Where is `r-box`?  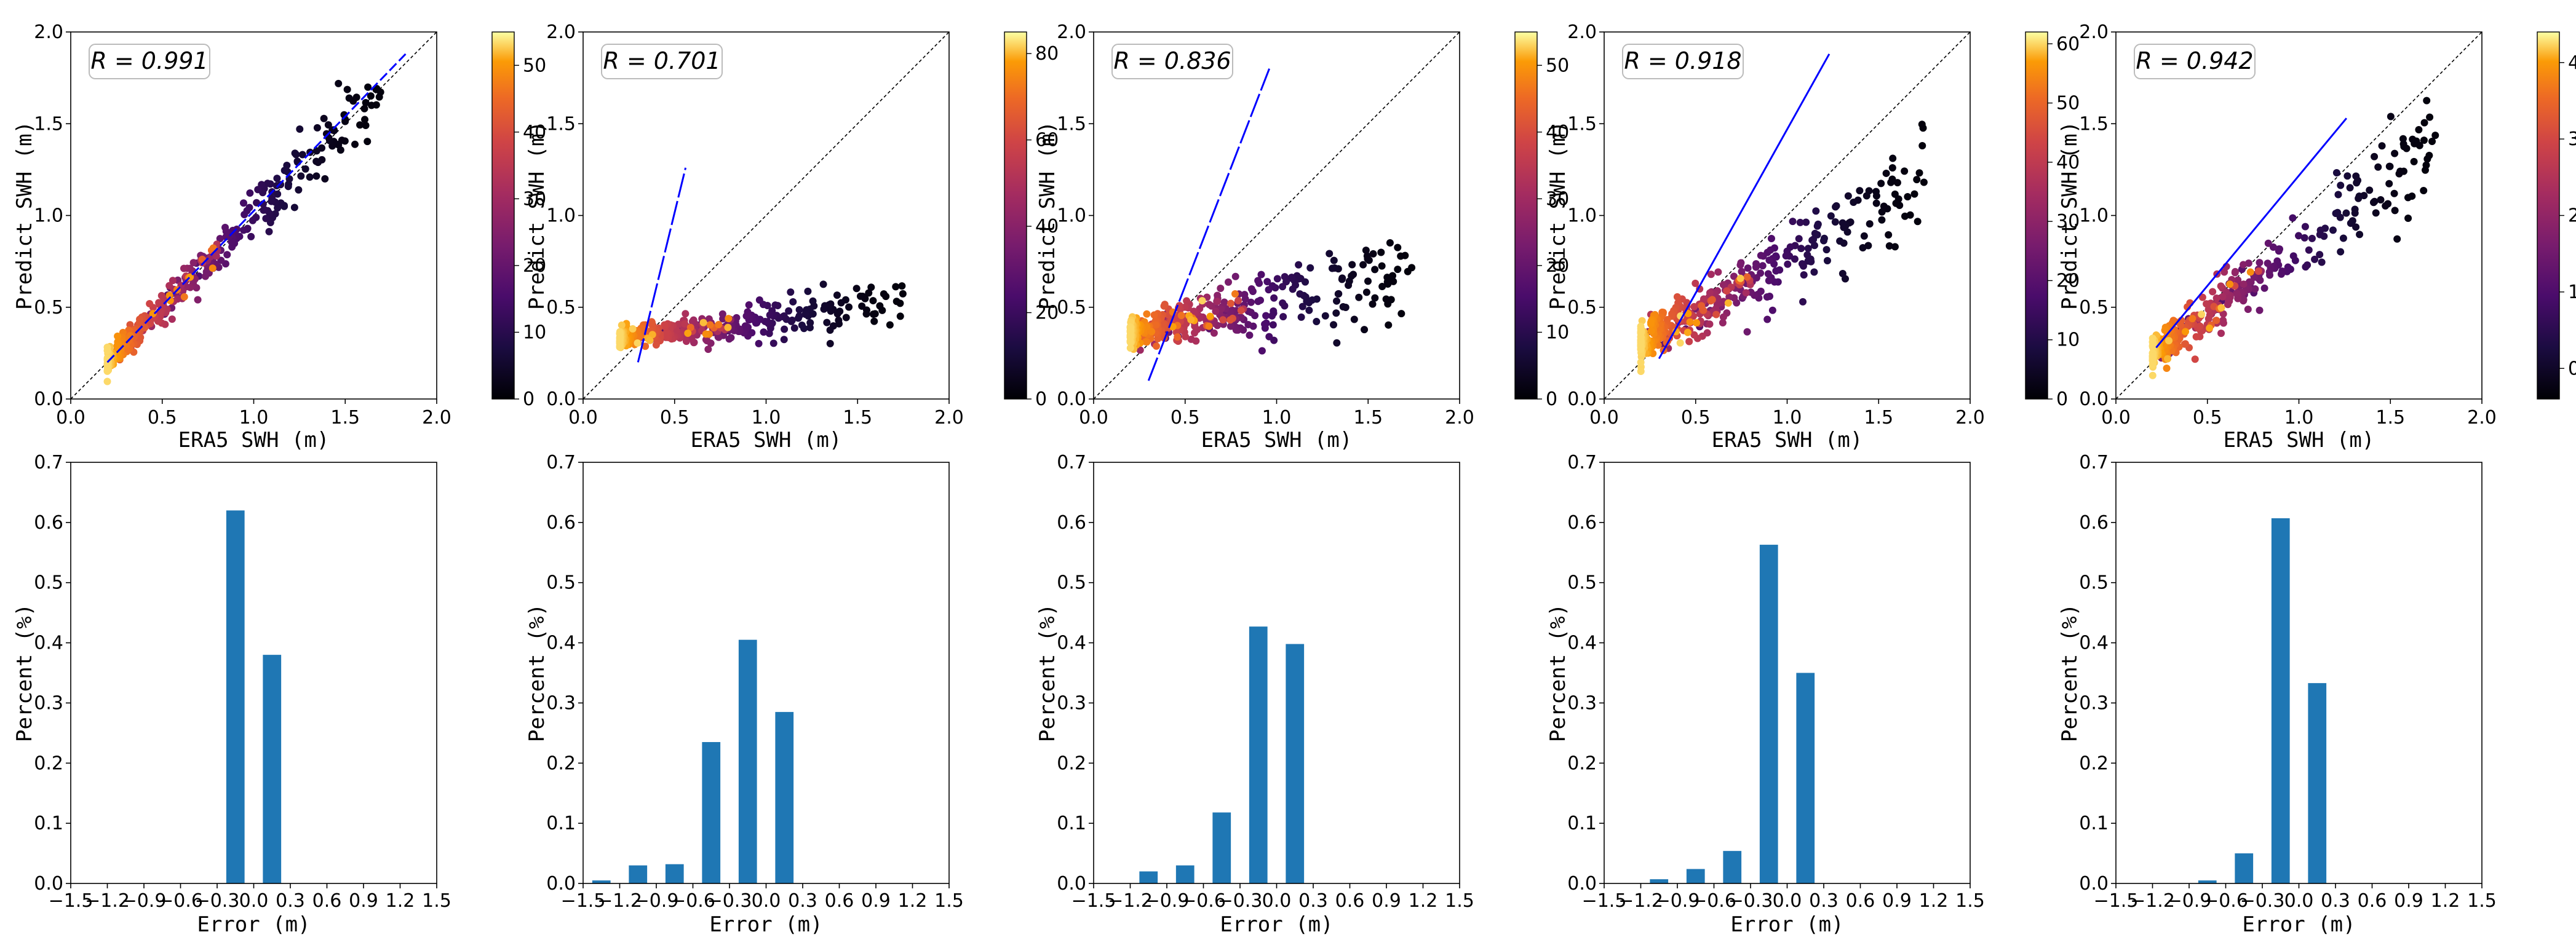
r-box is located at coordinates (149, 61).